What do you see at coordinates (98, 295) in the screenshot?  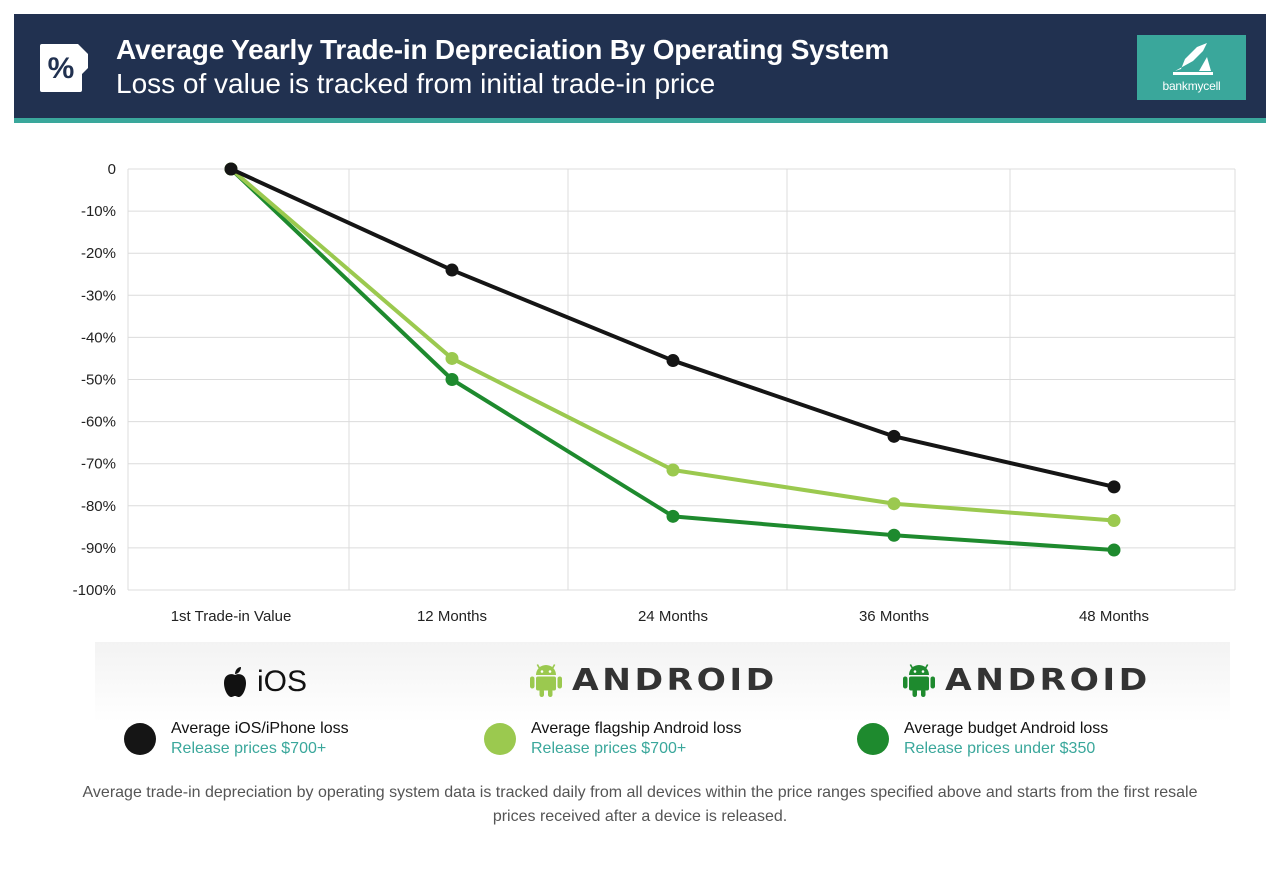 I see `y-tick-label: -30%` at bounding box center [98, 295].